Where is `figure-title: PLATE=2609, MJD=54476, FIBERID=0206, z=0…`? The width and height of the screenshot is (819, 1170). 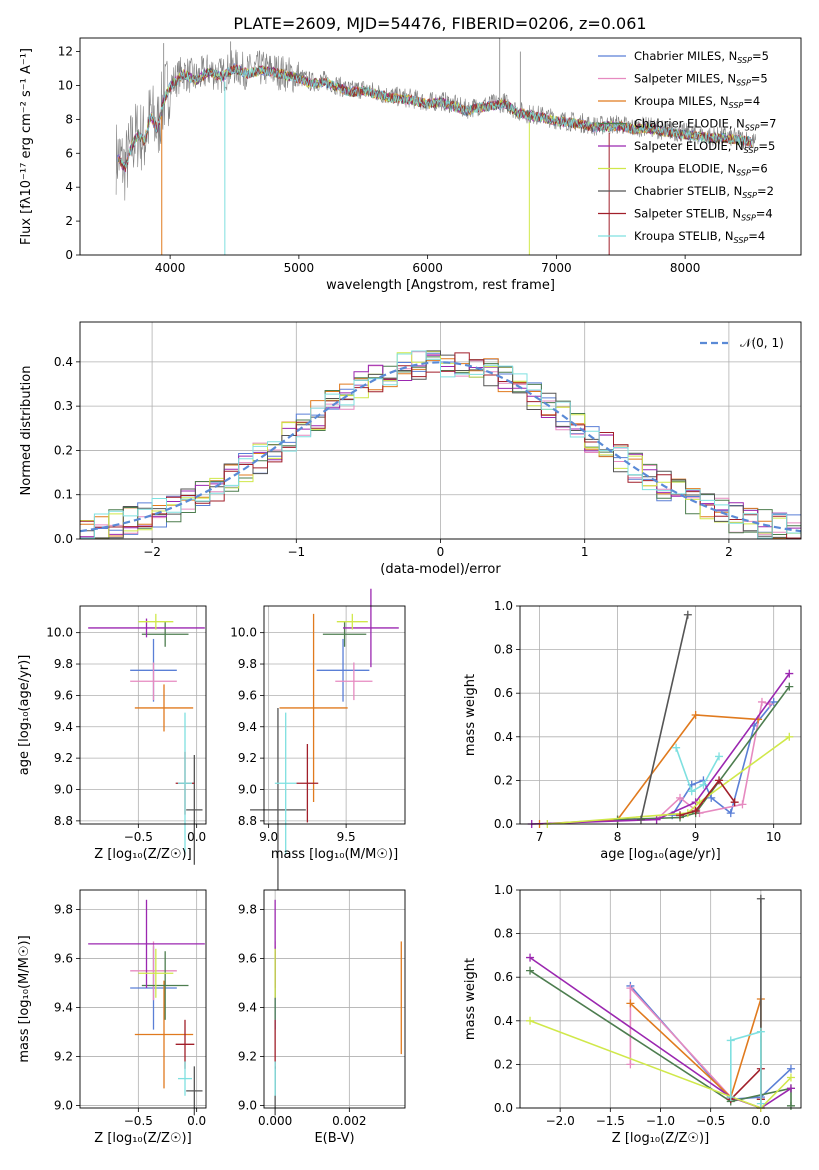
figure-title: PLATE=2609, MJD=54476, FIBERID=0206, z=0… is located at coordinates (439, 23).